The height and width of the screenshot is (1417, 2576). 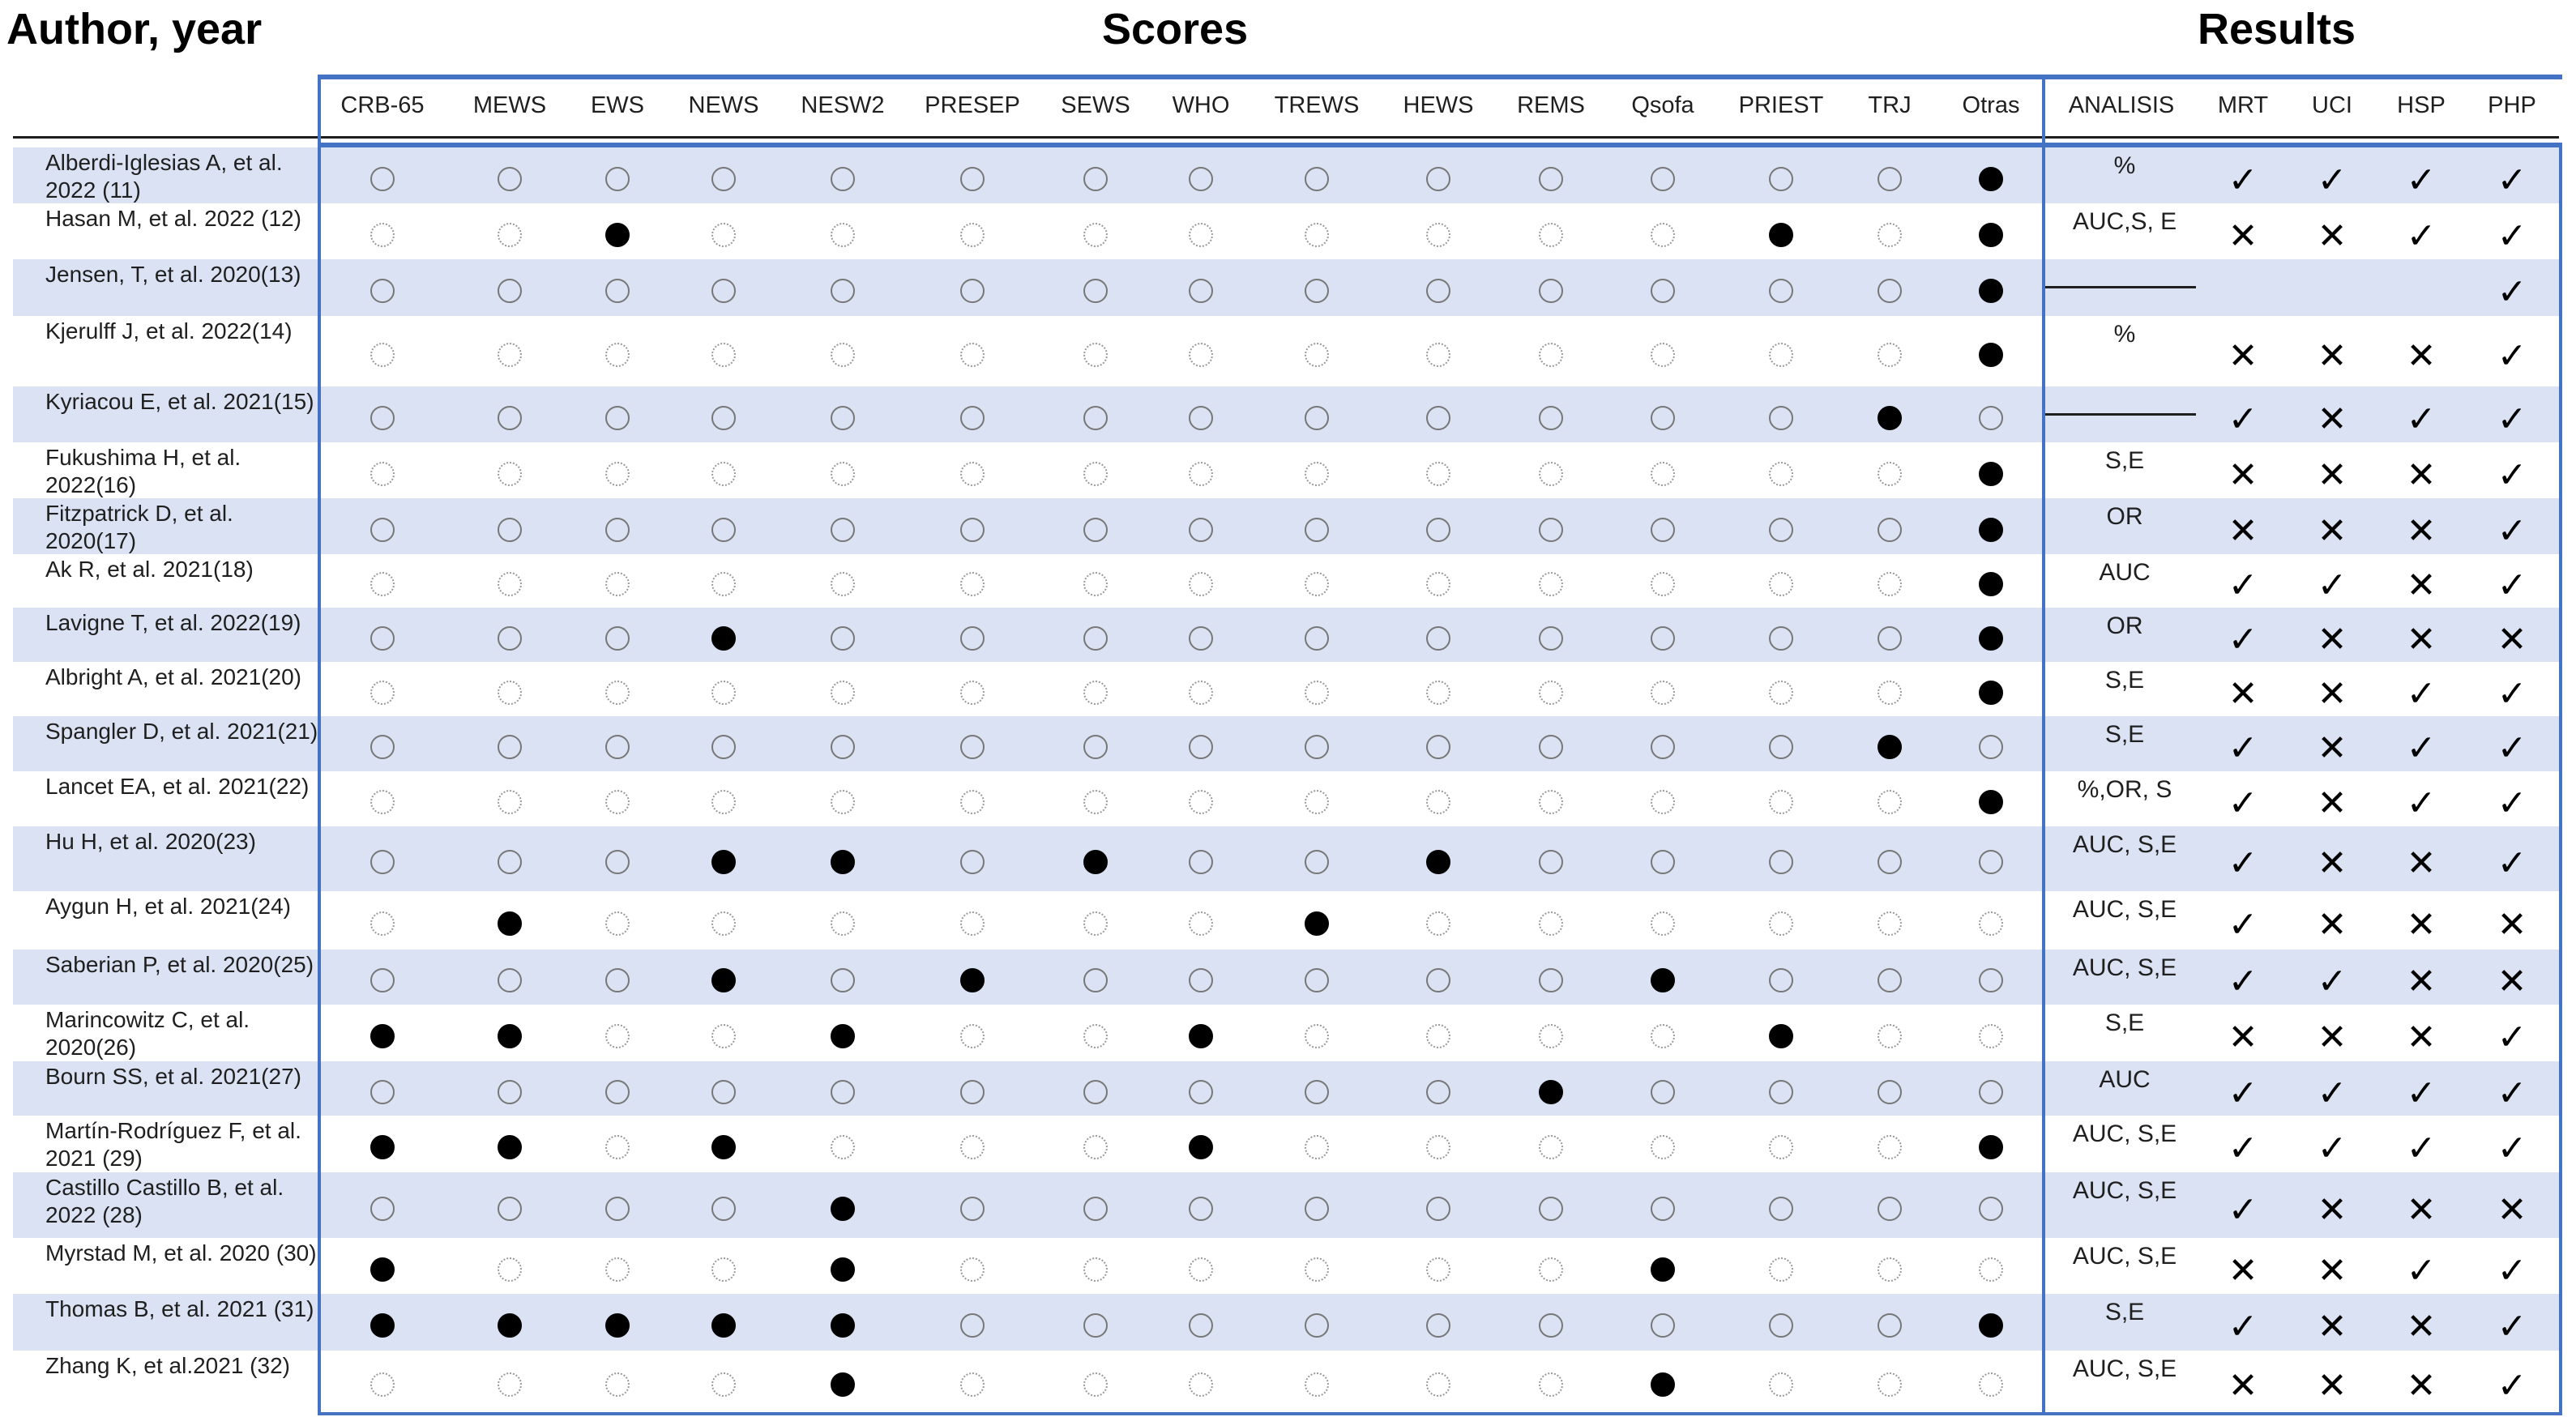 What do you see at coordinates (2125, 572) in the screenshot?
I see `analisis-cell: AUC` at bounding box center [2125, 572].